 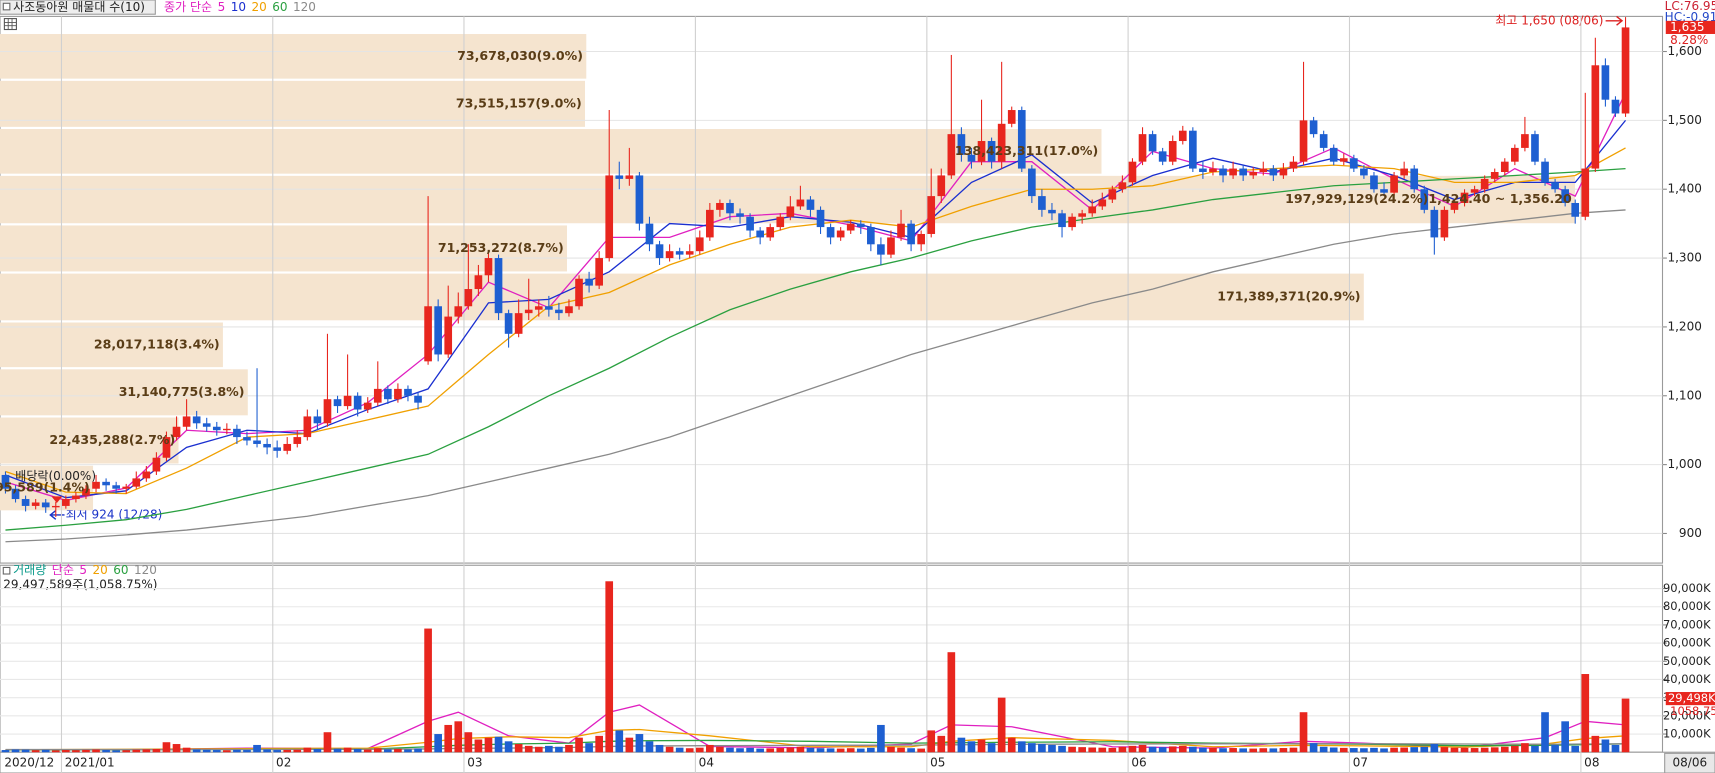 What do you see at coordinates (78, 7) in the screenshot?
I see `title-box` at bounding box center [78, 7].